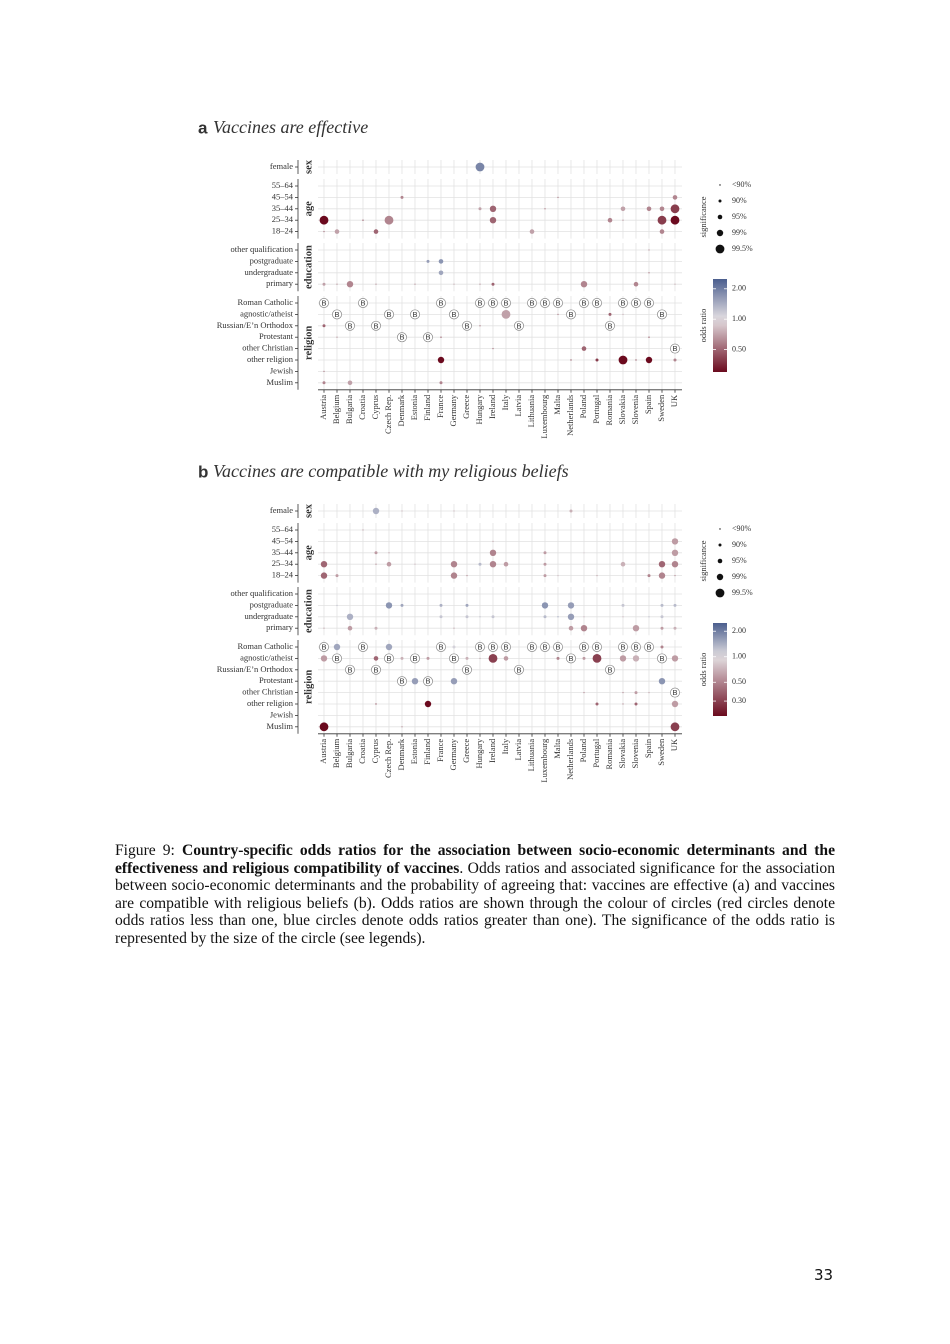  I want to click on row-label: Jewish, so click(282, 714).